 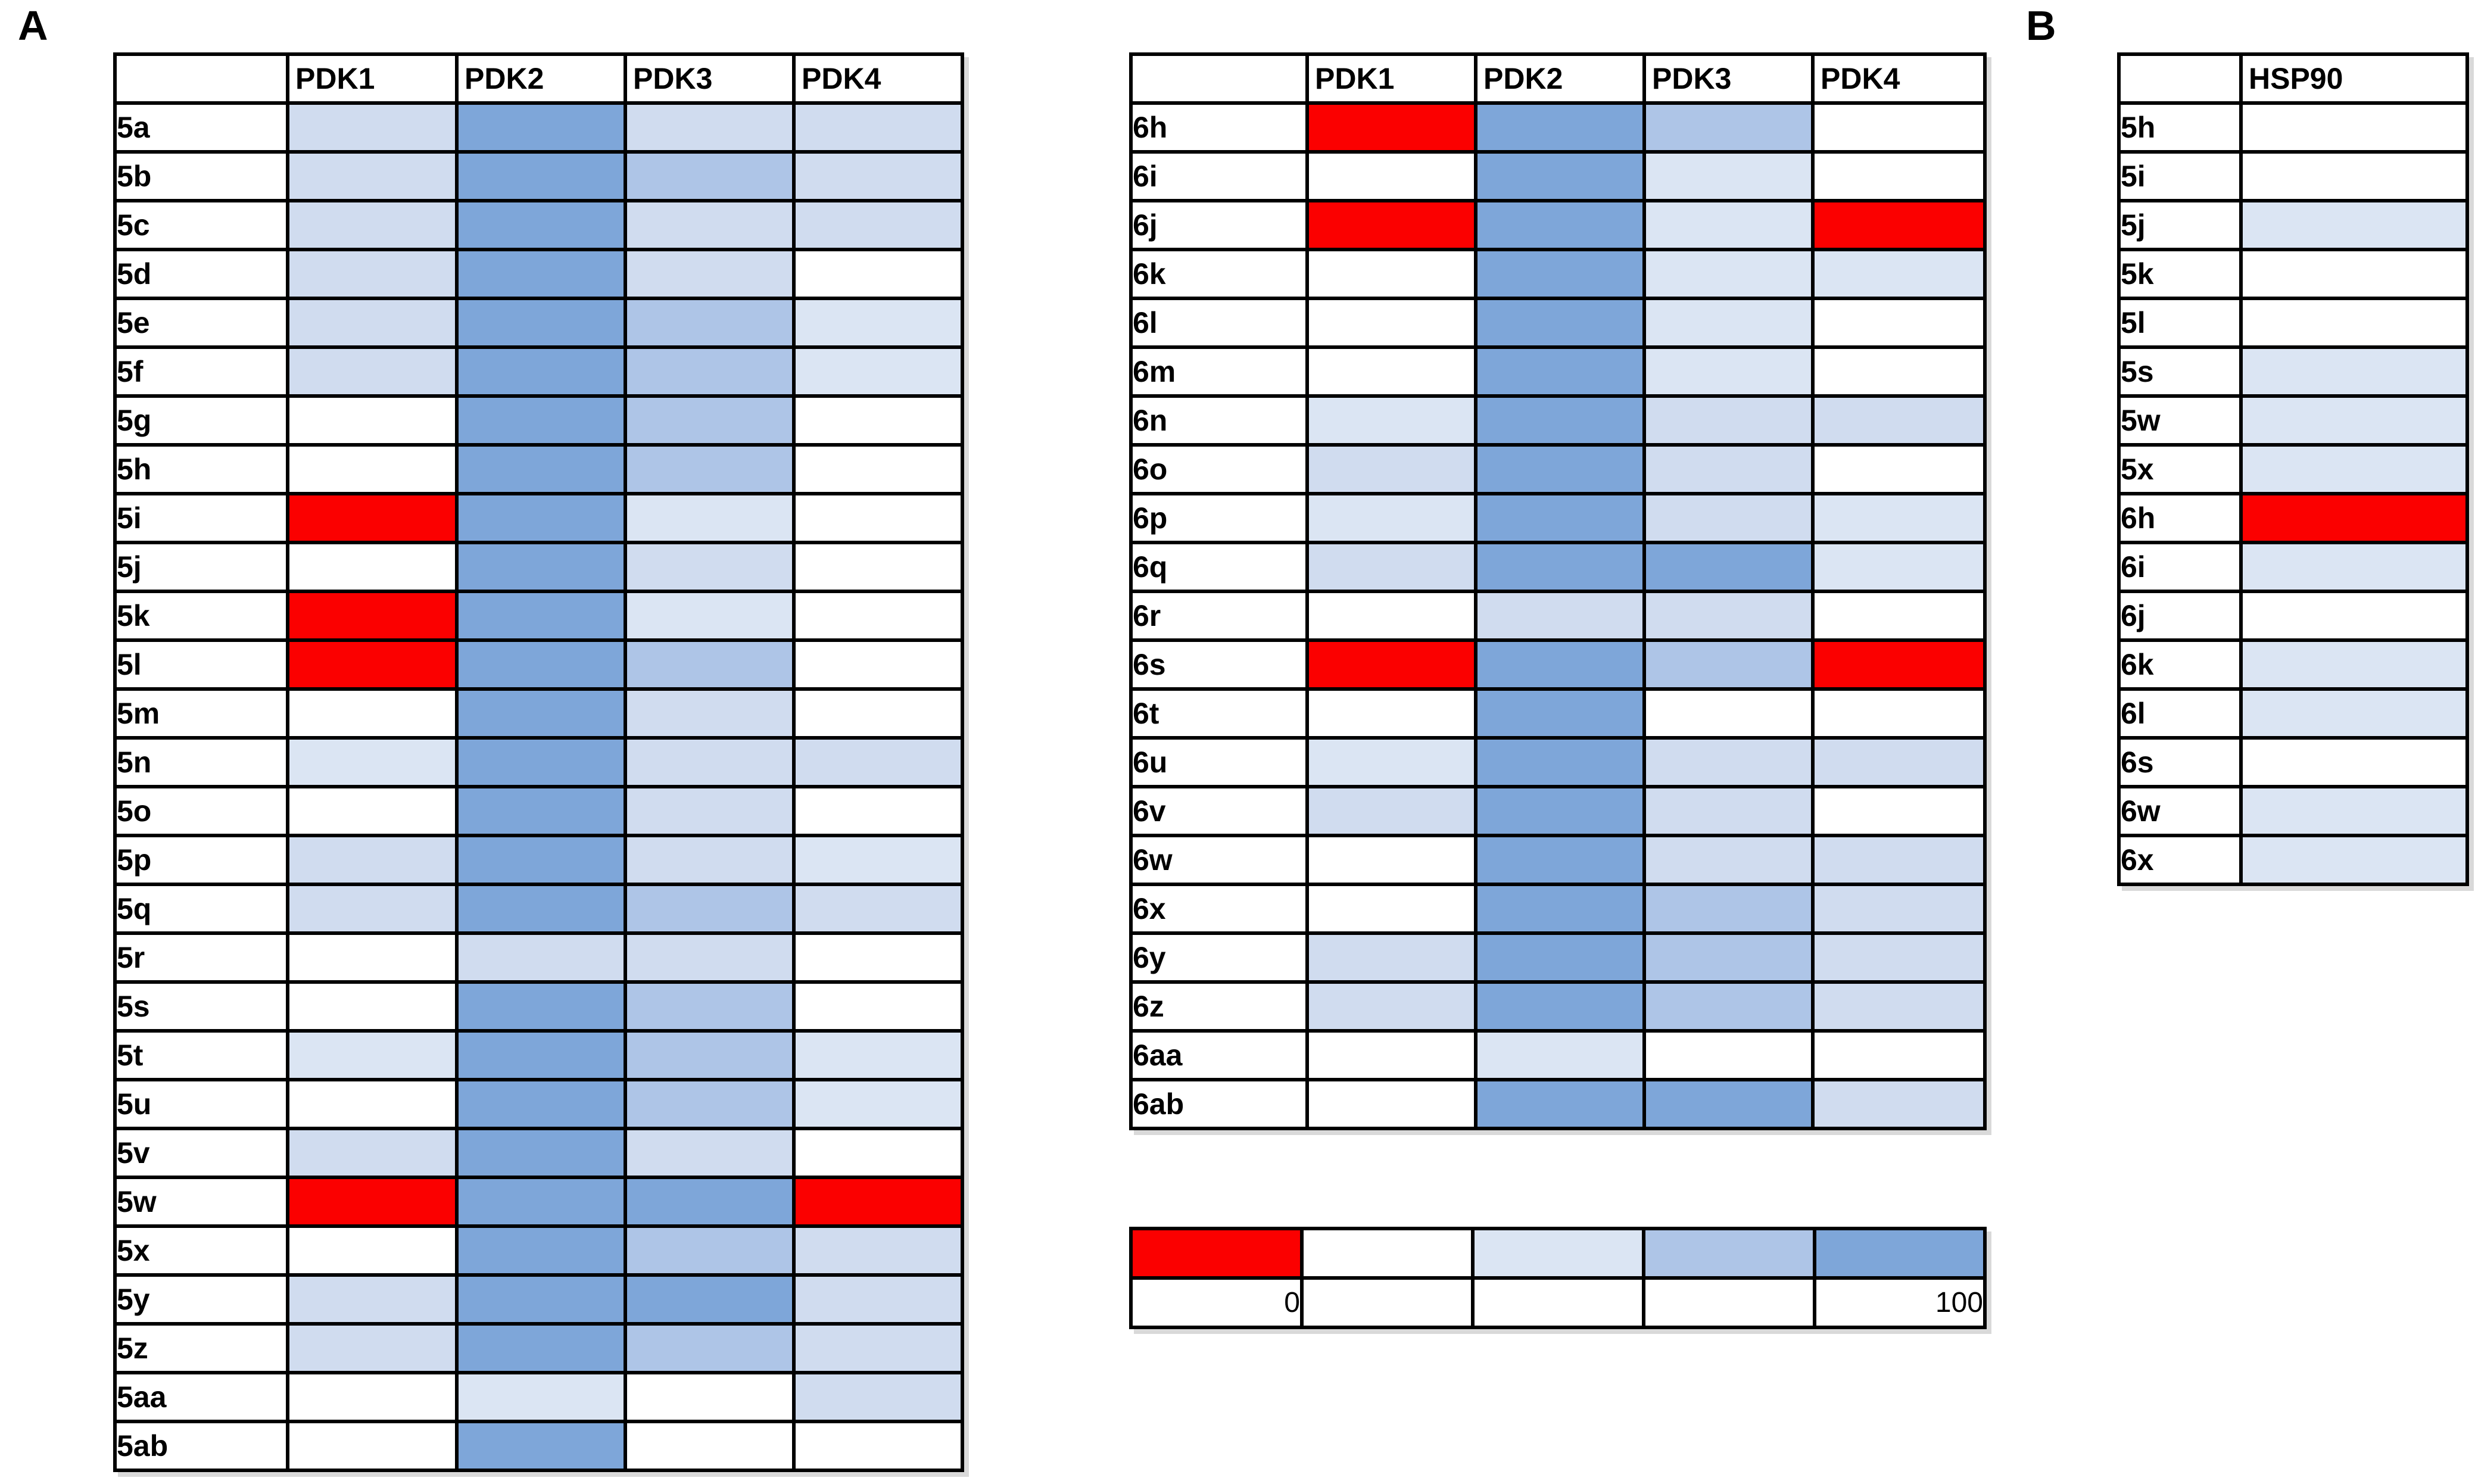 I want to click on cell-6j-pdk4, so click(x=1899, y=225).